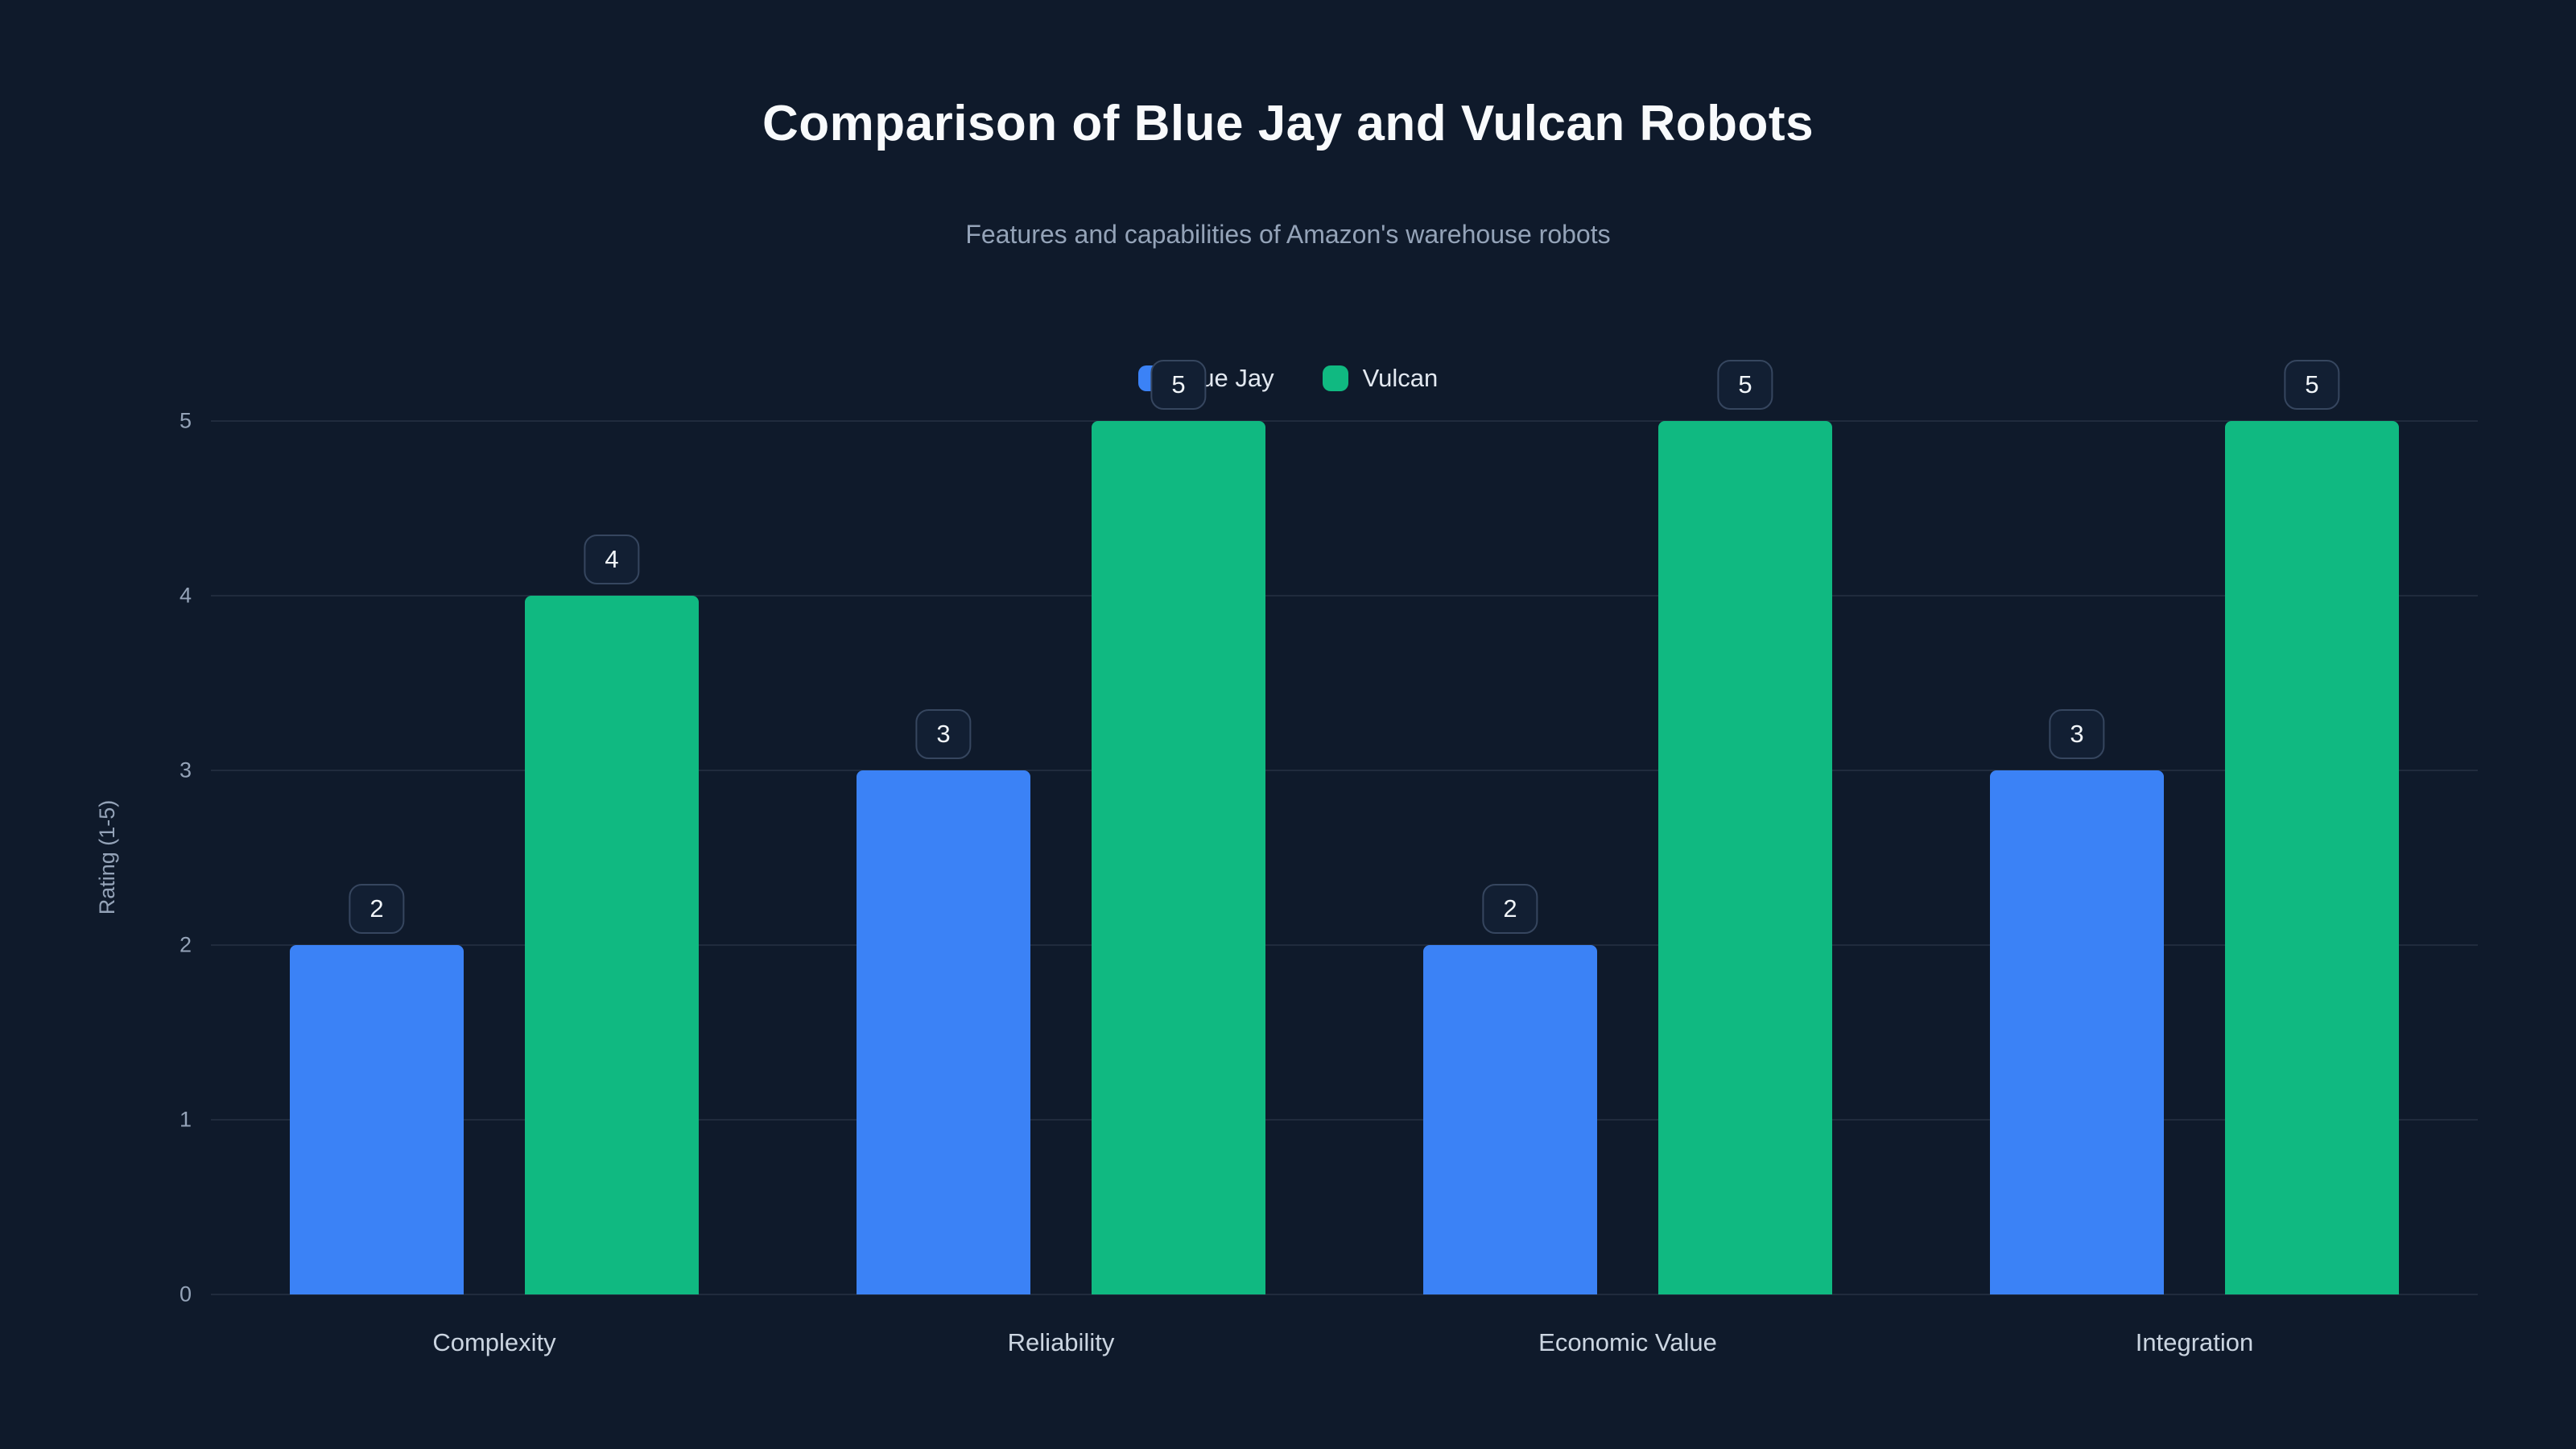 Image resolution: width=2576 pixels, height=1449 pixels. Describe the element at coordinates (1510, 909) in the screenshot. I see `value-label-blue-jay-economic-value: 2` at that location.